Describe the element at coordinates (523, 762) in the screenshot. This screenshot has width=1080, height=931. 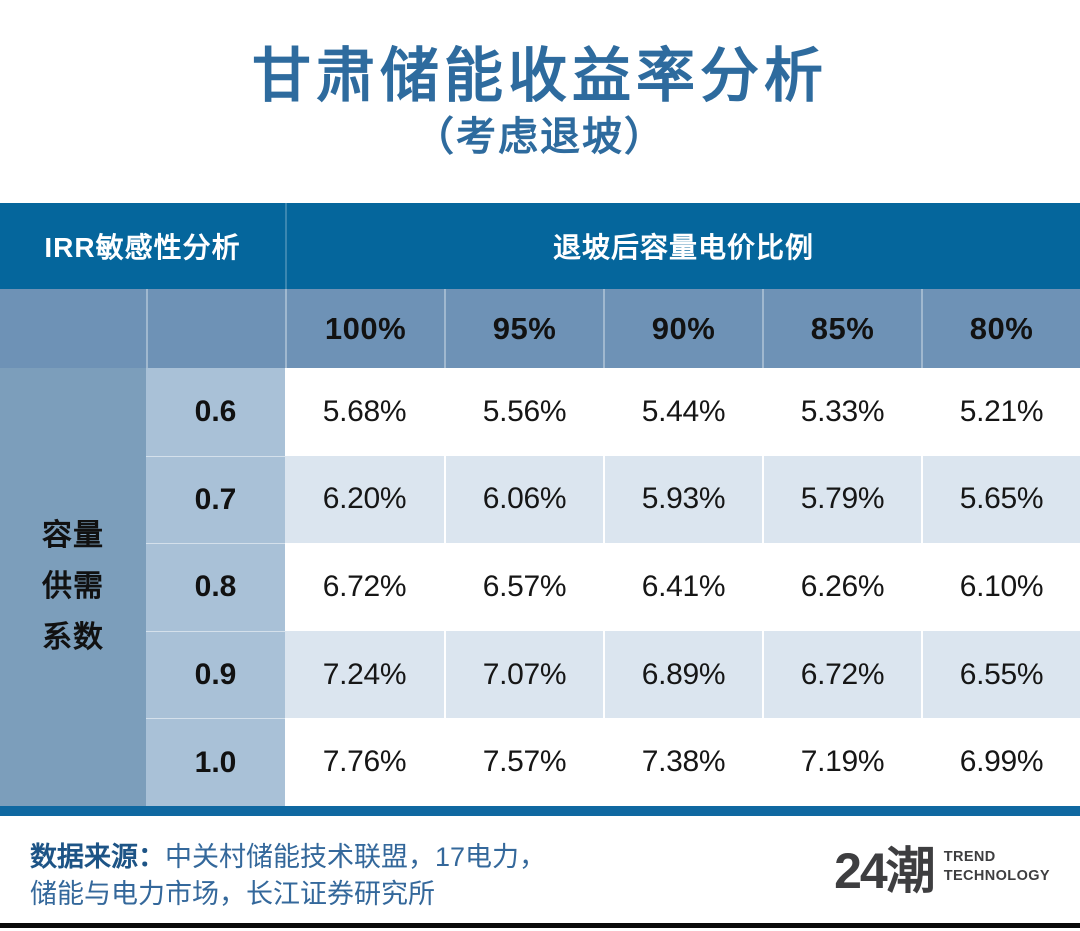
I see `table-cell: 7.57%` at that location.